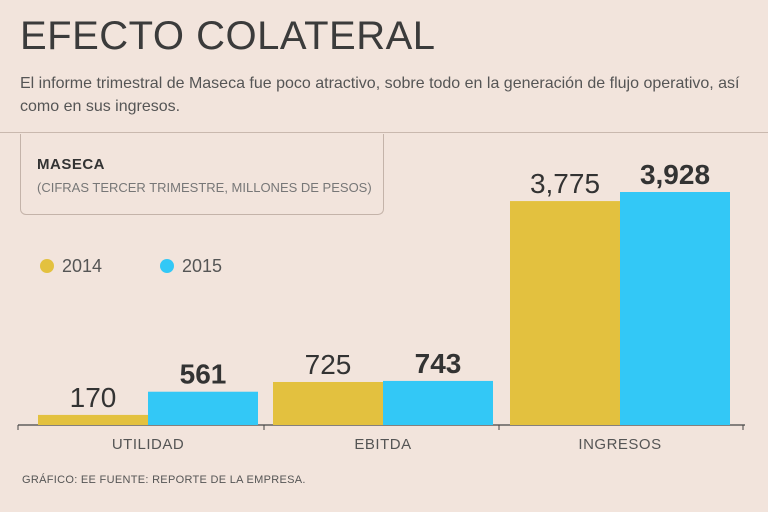  I want to click on legend-item-2014: 2014, so click(71, 266).